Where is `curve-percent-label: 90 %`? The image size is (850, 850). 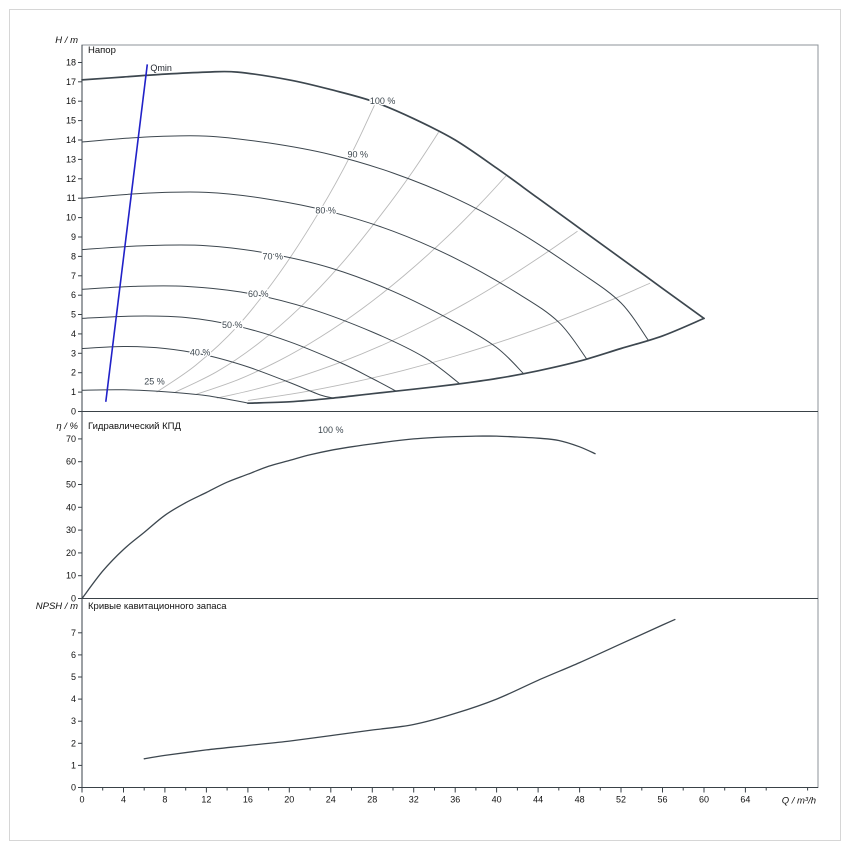
curve-percent-label: 90 % is located at coordinates (357, 154).